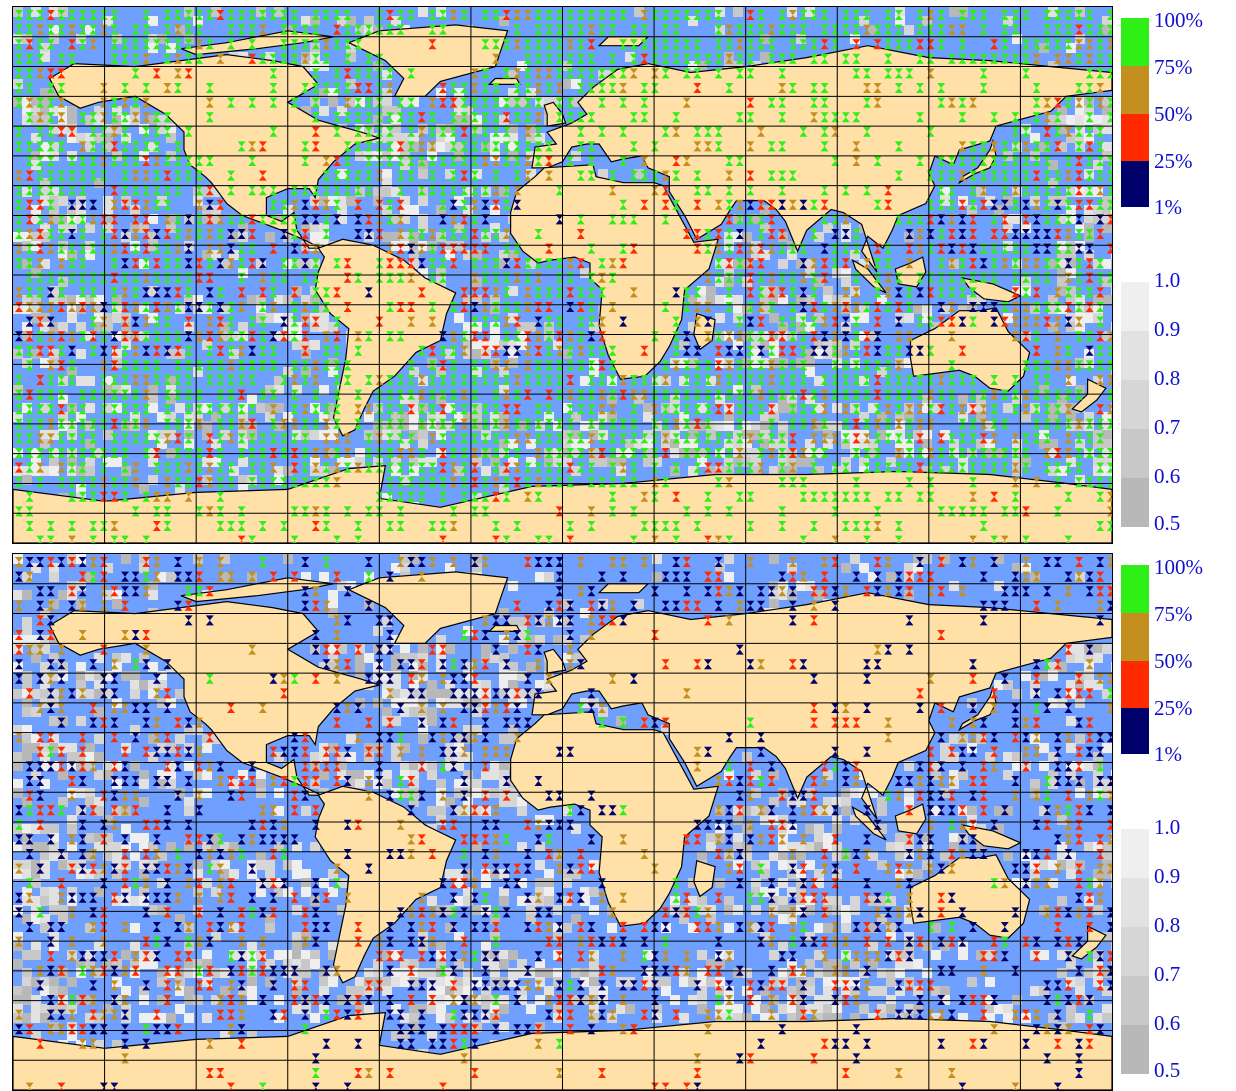 The image size is (1236, 1091). What do you see at coordinates (1167, 427) in the screenshot?
I see `legend-value-label: 0.7` at bounding box center [1167, 427].